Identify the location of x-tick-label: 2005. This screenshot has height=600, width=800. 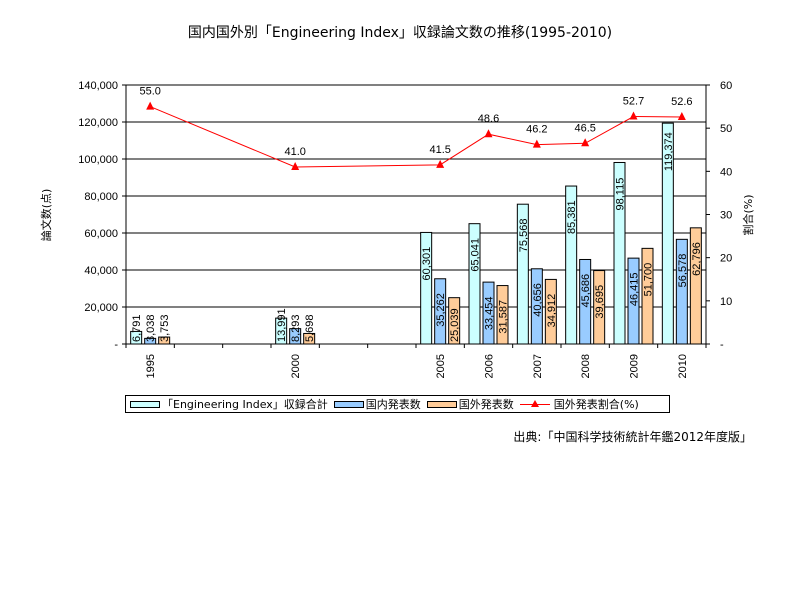
(441, 366).